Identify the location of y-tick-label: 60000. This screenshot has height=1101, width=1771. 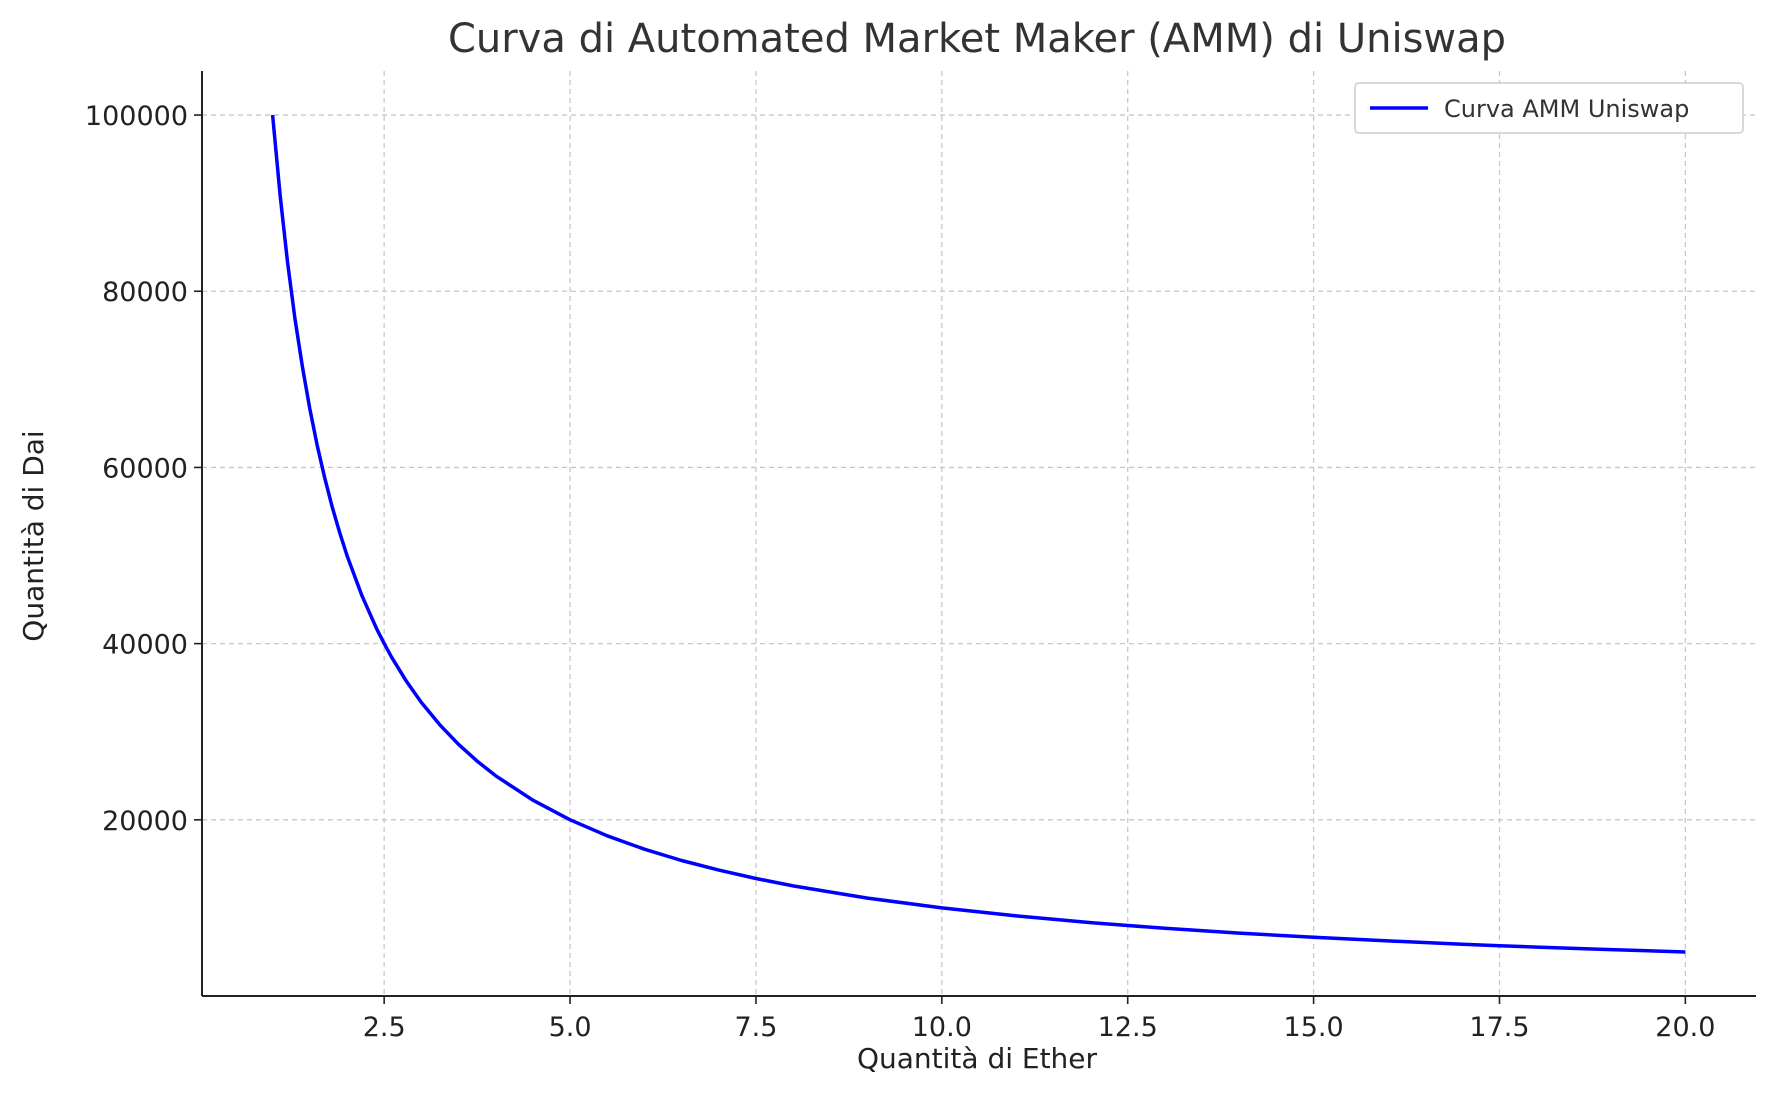
(145, 468).